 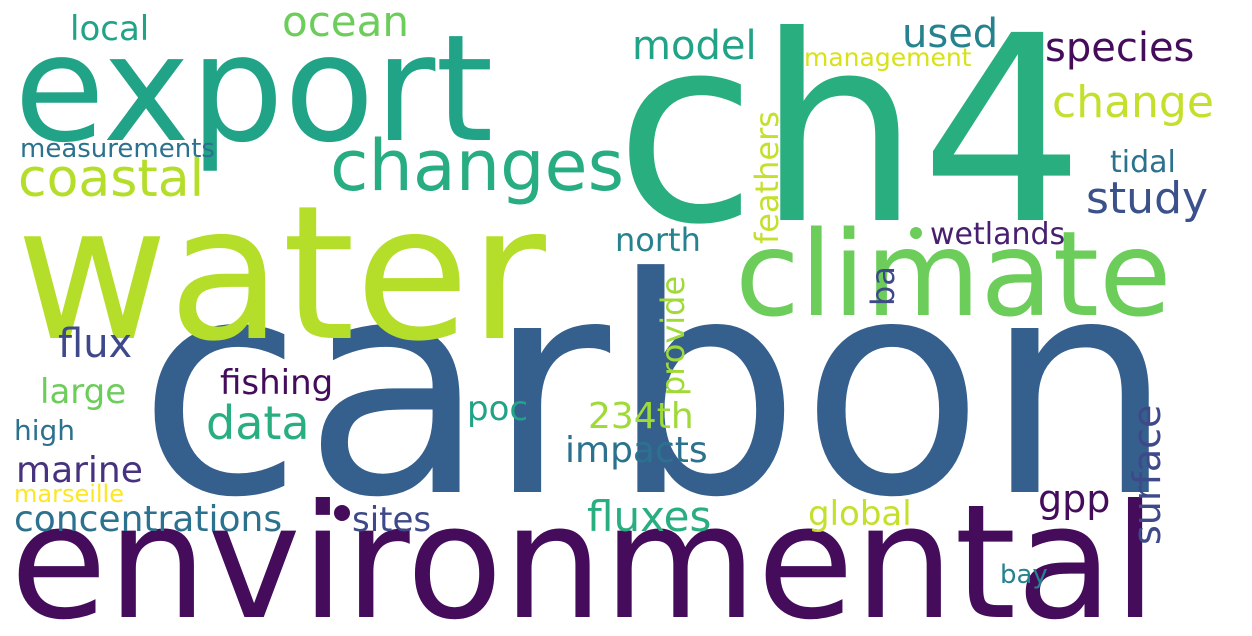 What do you see at coordinates (148, 519) in the screenshot?
I see `word-concentrations: concentrations` at bounding box center [148, 519].